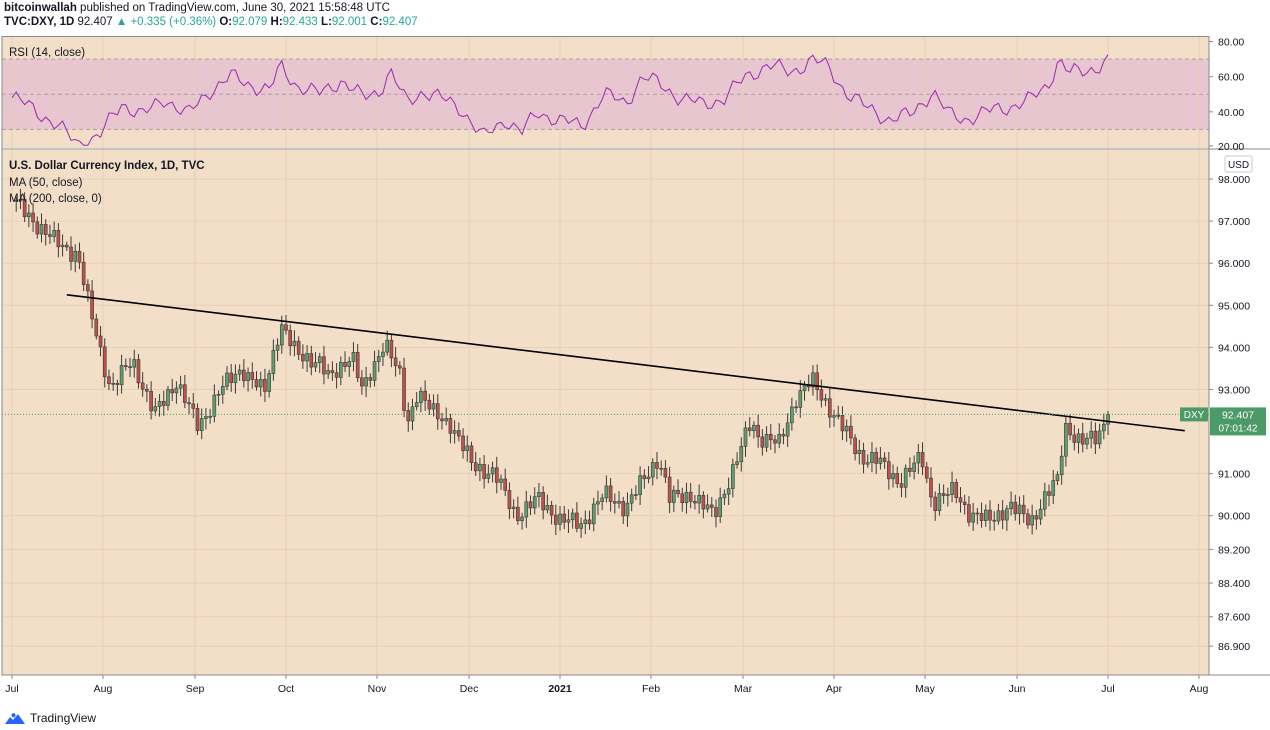 This screenshot has width=1270, height=730. Describe the element at coordinates (1238, 164) in the screenshot. I see `currency-badge: USD` at that location.